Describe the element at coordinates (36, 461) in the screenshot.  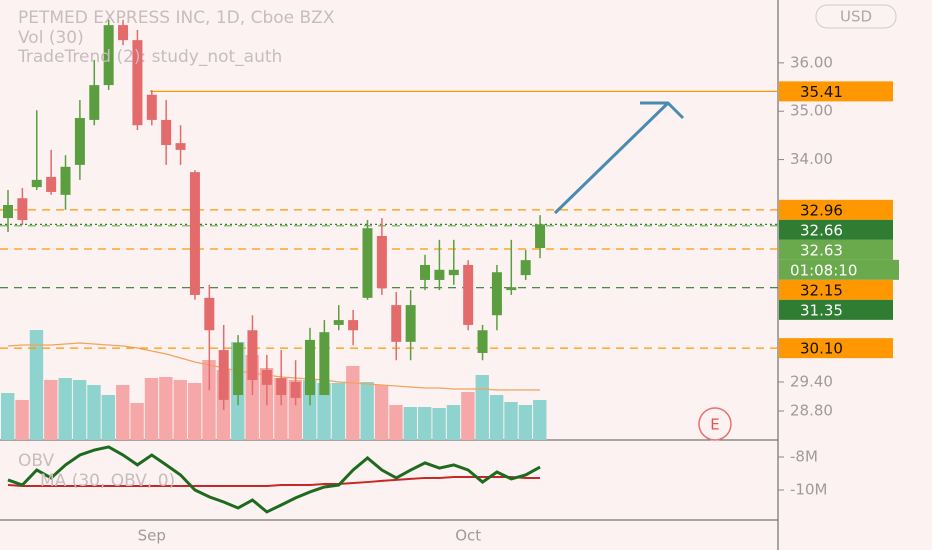
I see `obv-label: OBV` at that location.